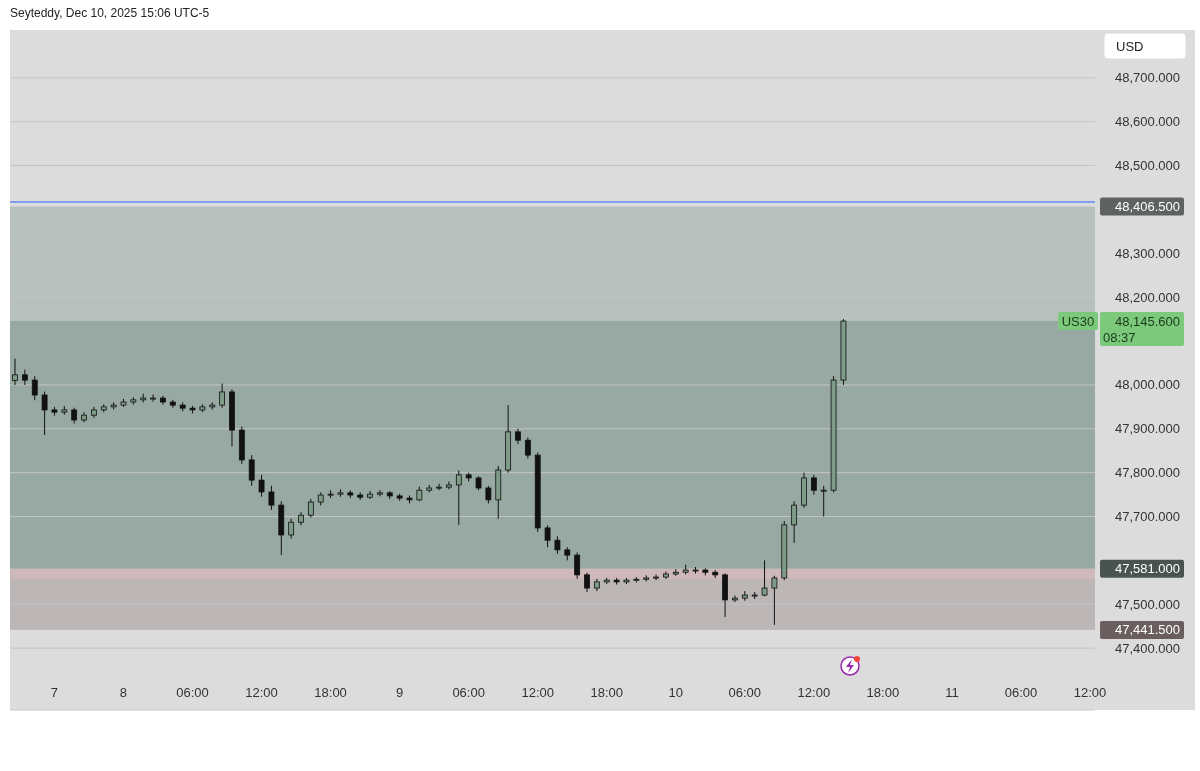  Describe the element at coordinates (1147, 473) in the screenshot. I see `y-tick-label: 47,800.000` at that location.